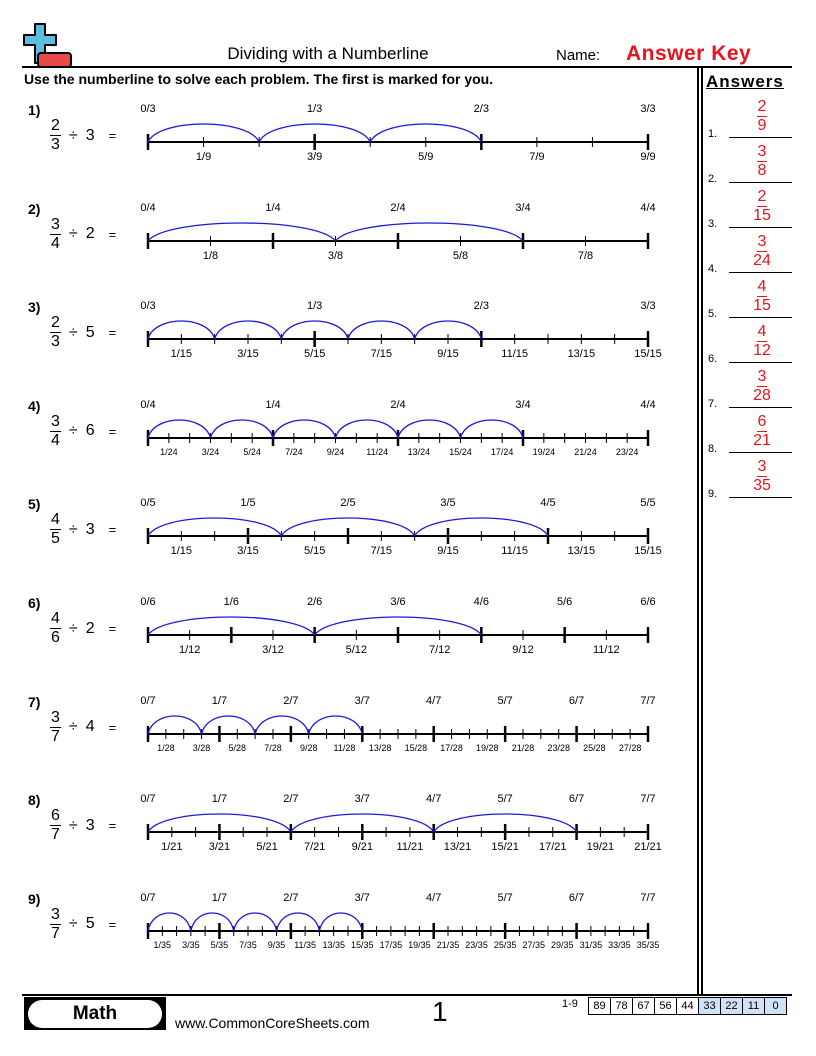 This screenshot has height=1056, width=816. Describe the element at coordinates (565, 602) in the screenshot. I see `top-fraction-label: 5/6` at that location.